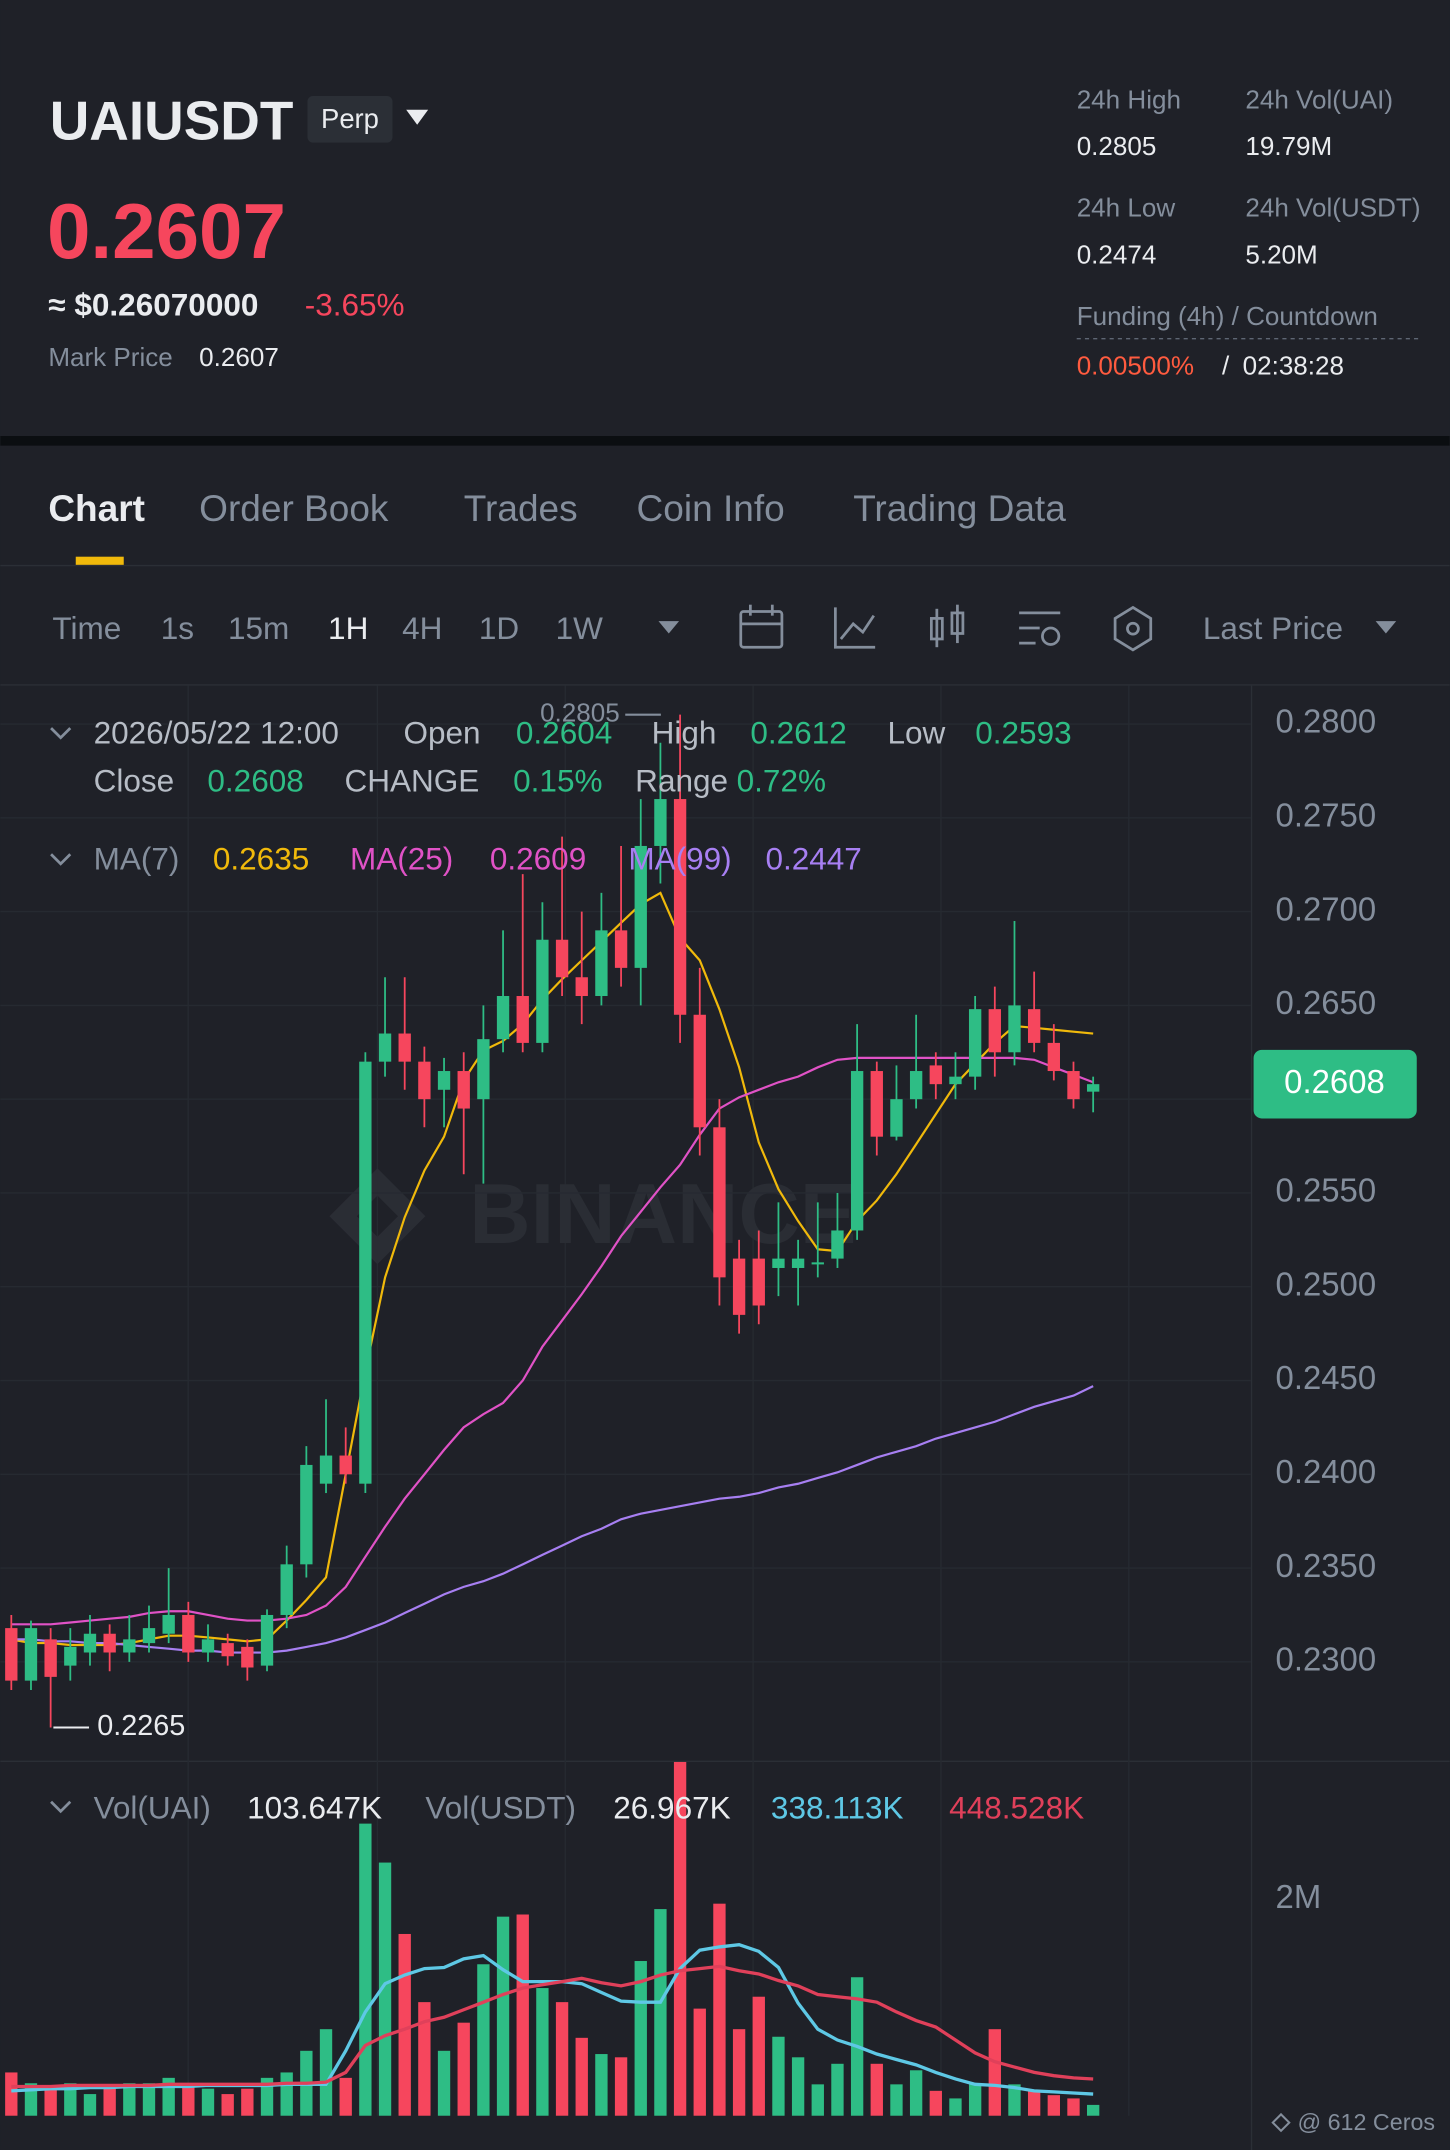  Describe the element at coordinates (1023, 732) in the screenshot. I see `ohlc-value: 0.2593` at that location.